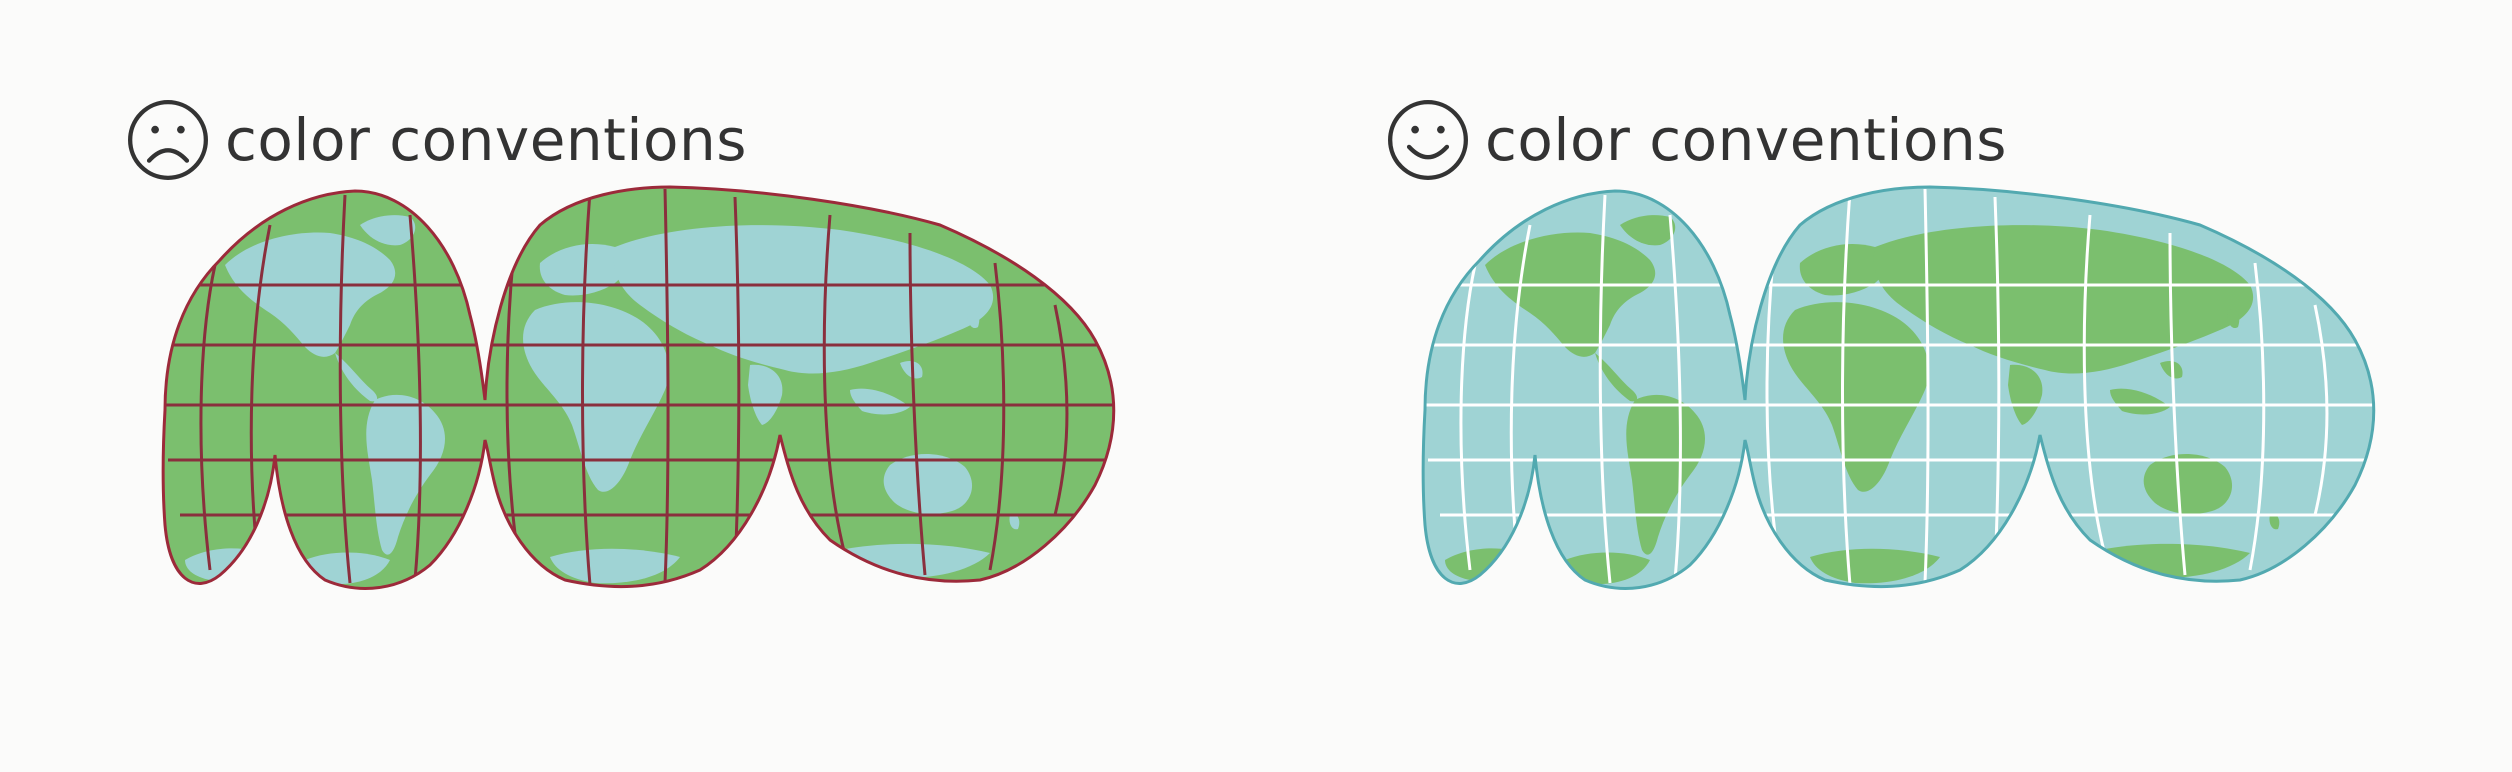 The image size is (2512, 772). Describe the element at coordinates (1746, 140) in the screenshot. I see `caption-text-good: color conventions` at that location.